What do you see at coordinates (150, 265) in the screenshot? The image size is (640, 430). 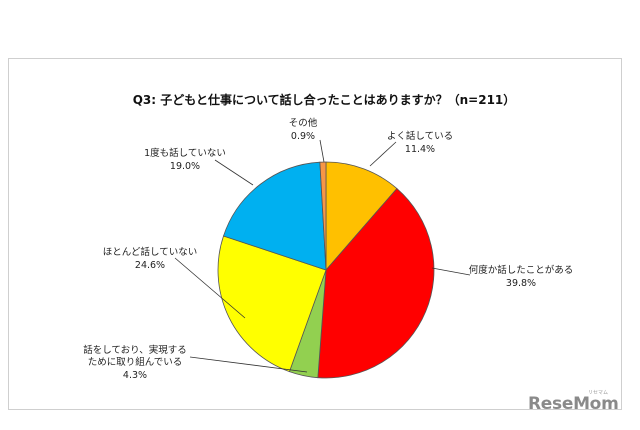 I see `slice-value-label: 24.6%` at bounding box center [150, 265].